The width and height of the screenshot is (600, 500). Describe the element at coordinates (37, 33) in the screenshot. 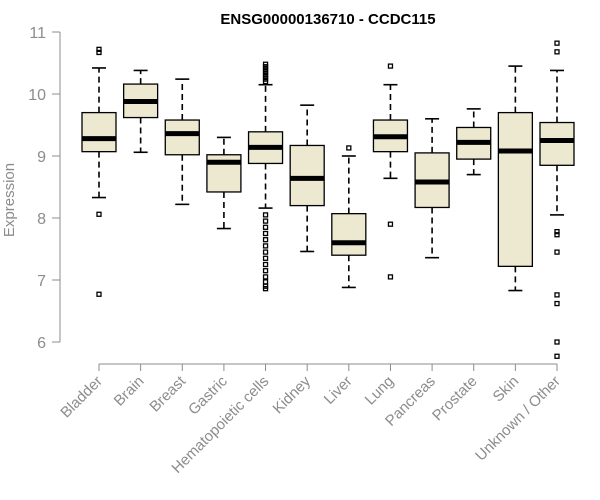

I see `y-tick-label: 11` at that location.